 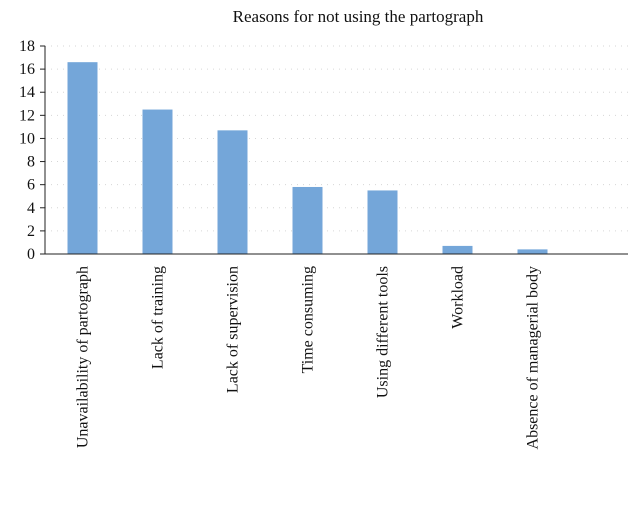 I want to click on y-tick-label: 6, so click(x=31, y=185).